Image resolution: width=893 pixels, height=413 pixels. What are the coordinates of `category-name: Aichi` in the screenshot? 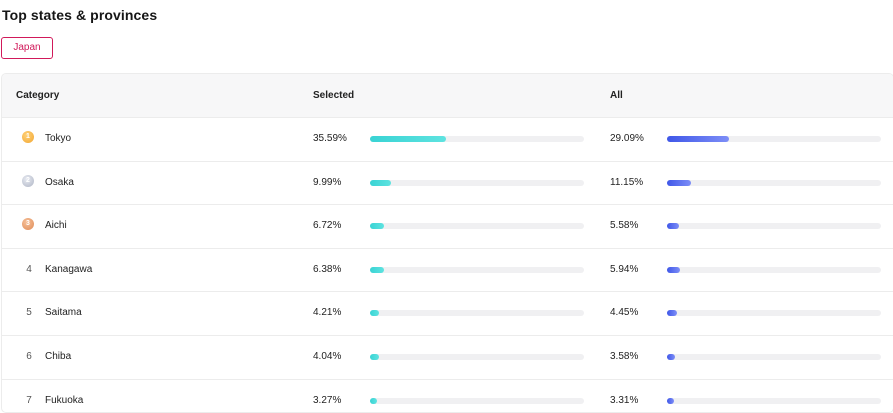 It's located at (56, 226).